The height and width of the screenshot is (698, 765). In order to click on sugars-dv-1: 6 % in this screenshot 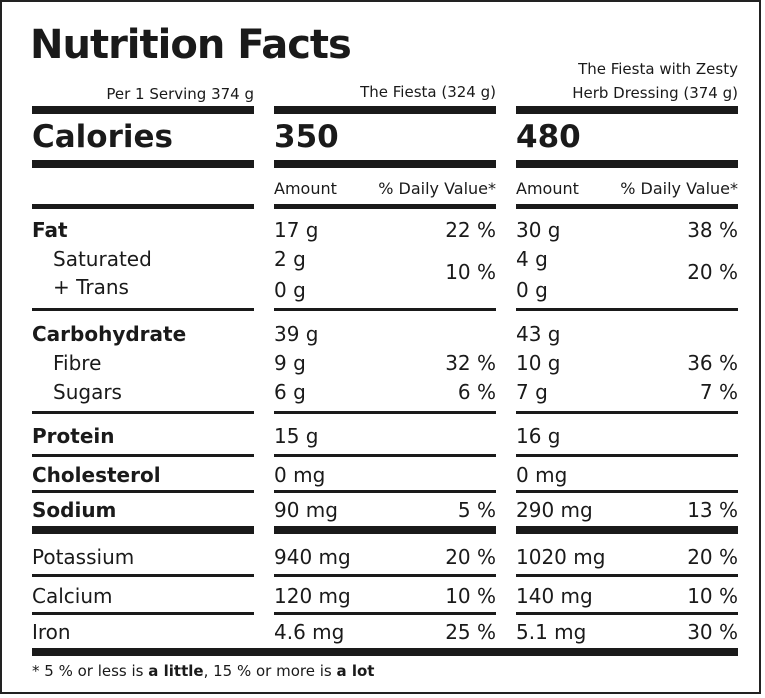, I will do `click(476, 392)`.